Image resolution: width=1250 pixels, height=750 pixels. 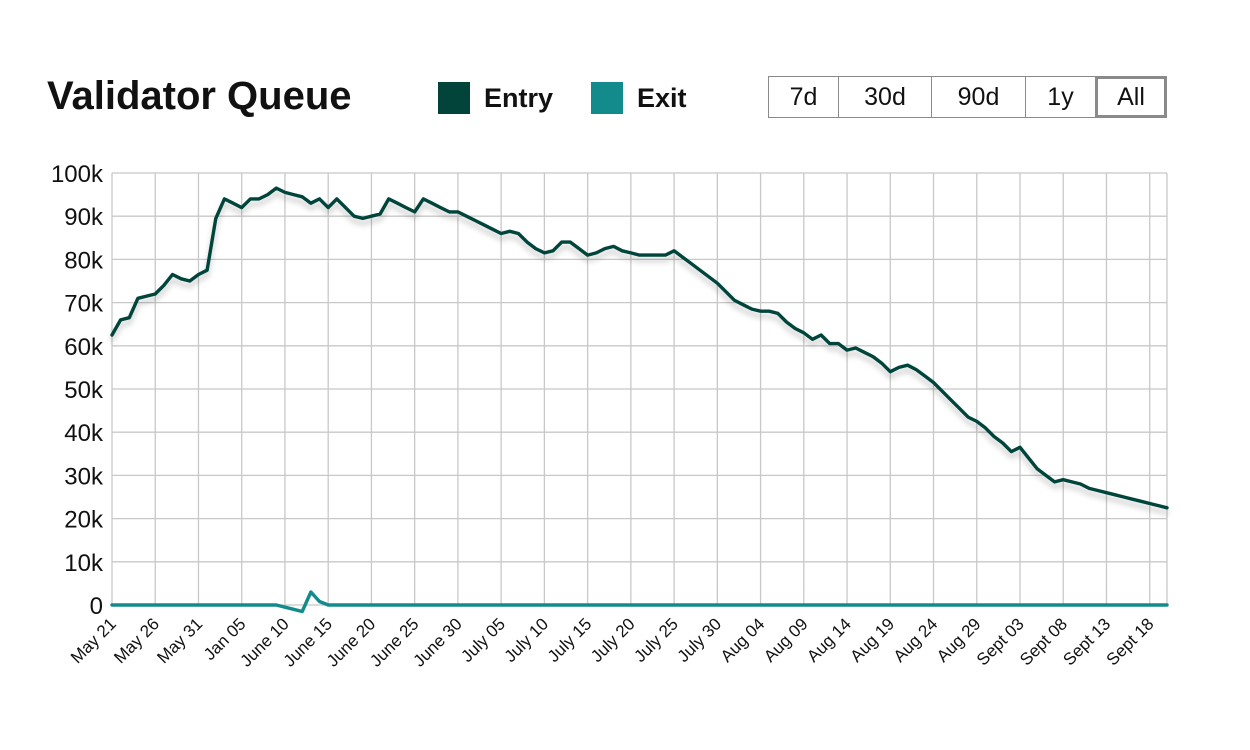 I want to click on time-range-selector: 7d 30d 90d 1y All, so click(x=967, y=97).